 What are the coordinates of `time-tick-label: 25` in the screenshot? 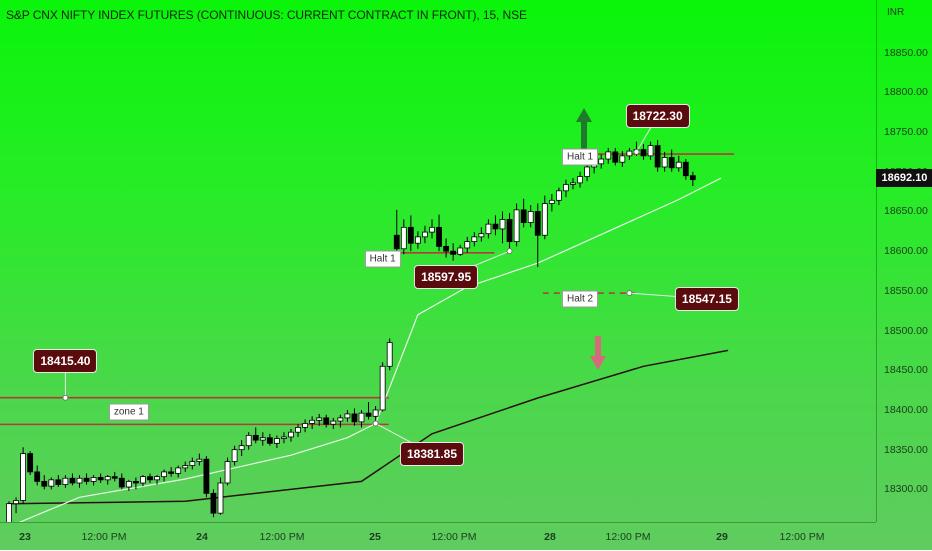 It's located at (375, 537).